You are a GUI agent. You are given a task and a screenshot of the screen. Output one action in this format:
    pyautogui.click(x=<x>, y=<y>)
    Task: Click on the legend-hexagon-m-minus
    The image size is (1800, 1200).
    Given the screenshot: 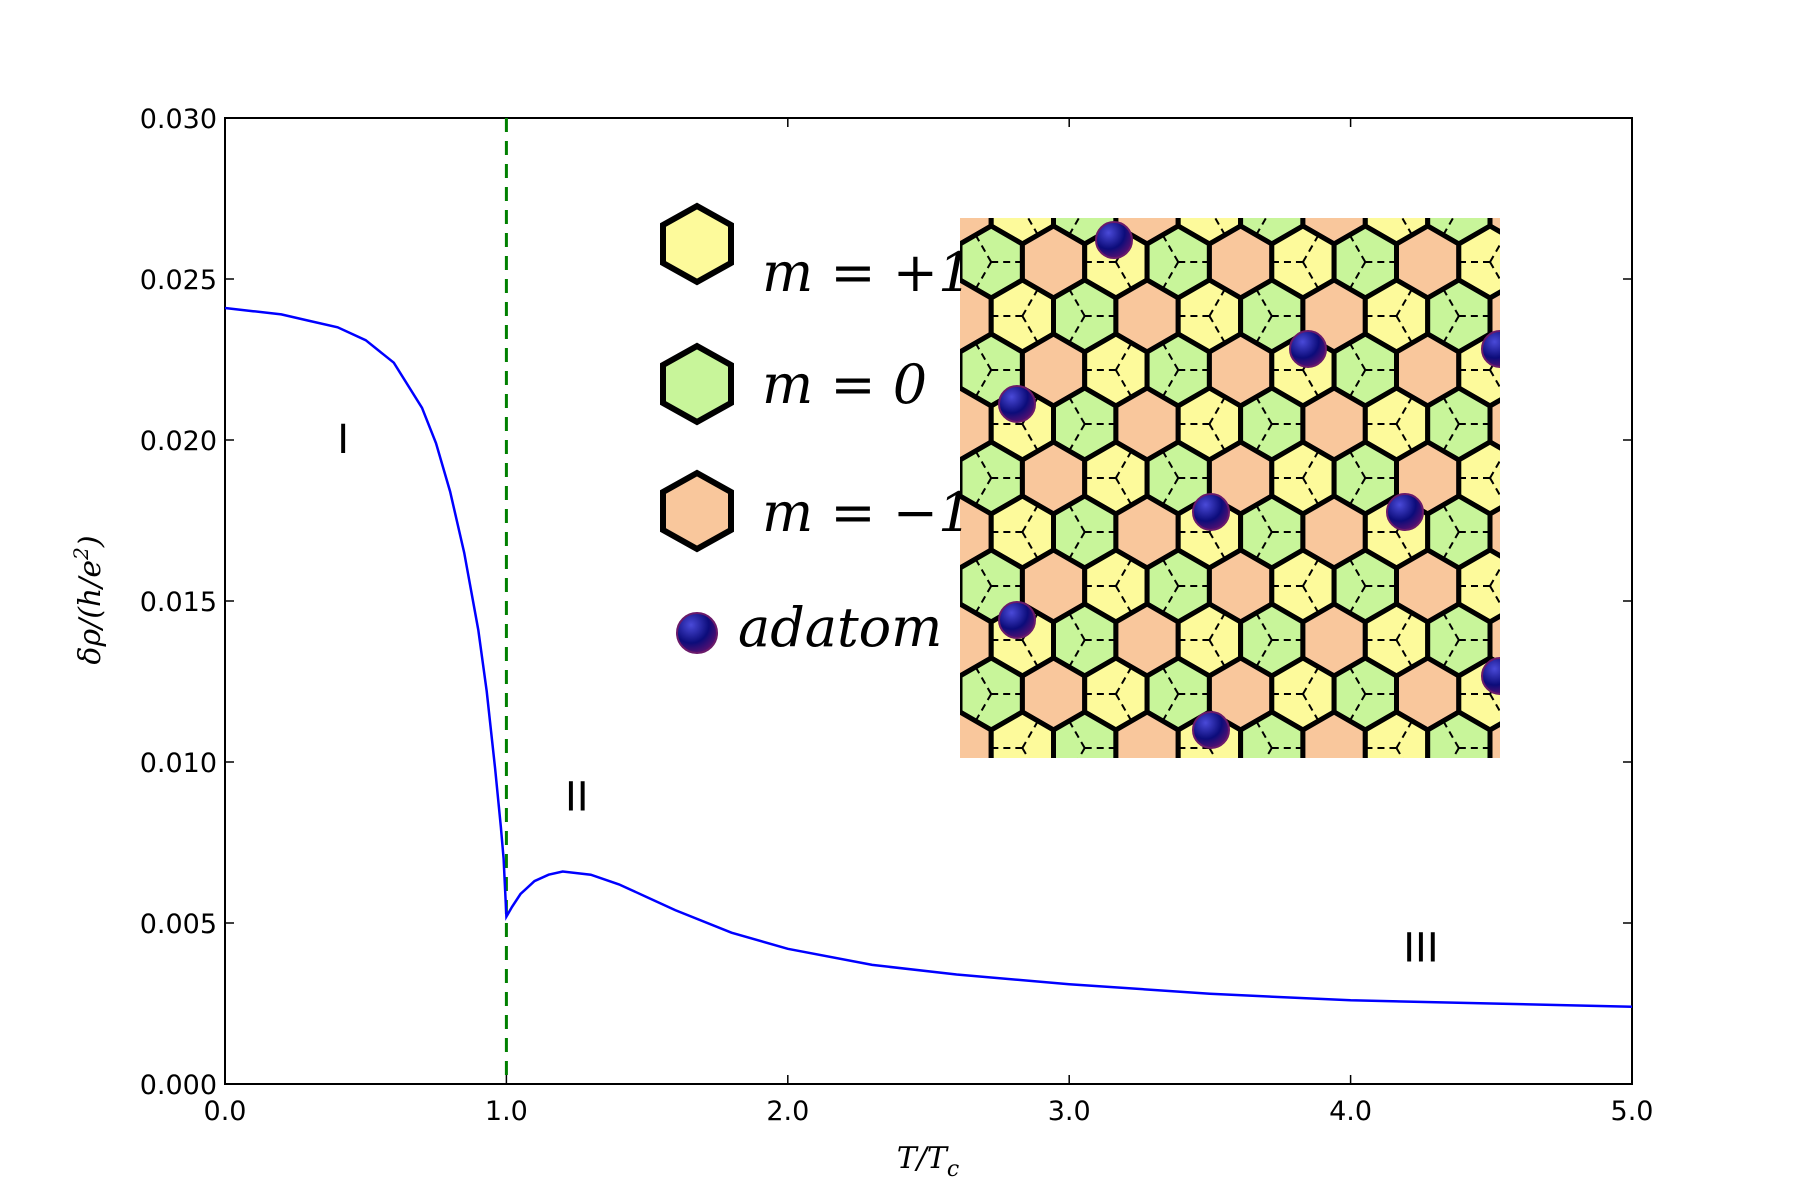 What is the action you would take?
    pyautogui.click(x=697, y=511)
    